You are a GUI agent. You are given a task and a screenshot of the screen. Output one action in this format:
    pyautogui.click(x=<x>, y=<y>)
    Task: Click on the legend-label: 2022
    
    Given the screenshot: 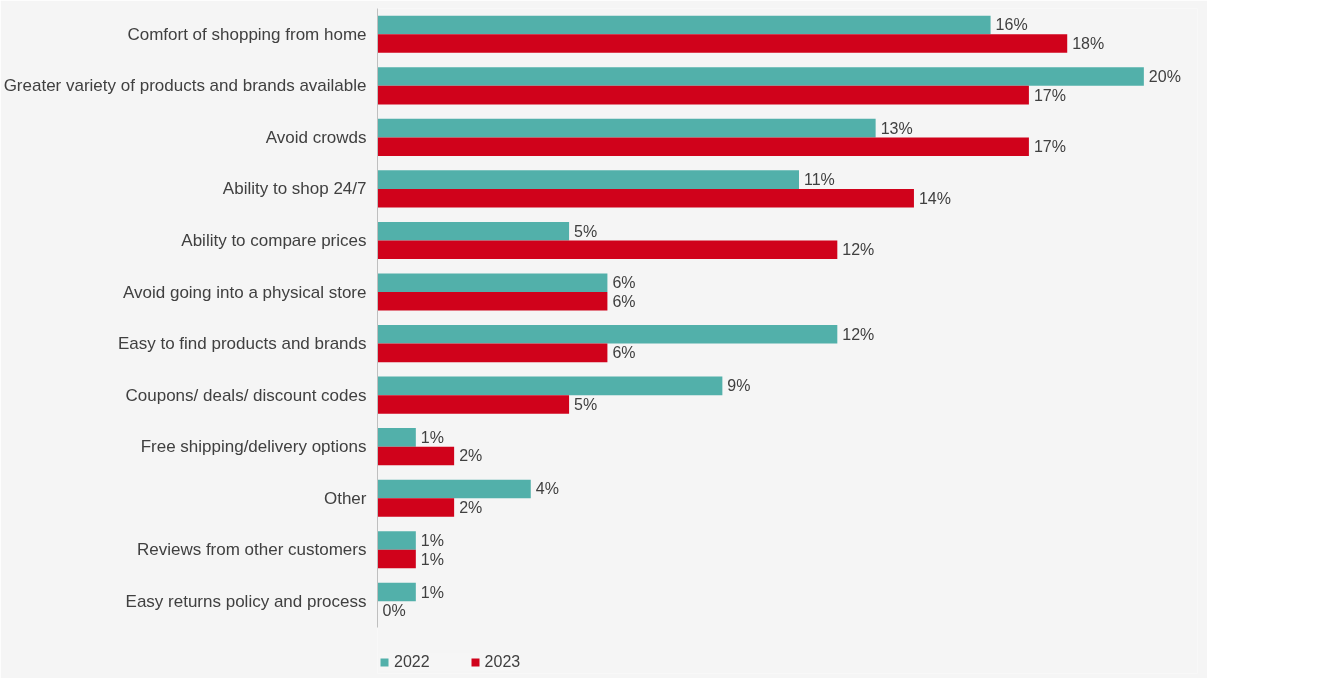 What is the action you would take?
    pyautogui.click(x=412, y=662)
    